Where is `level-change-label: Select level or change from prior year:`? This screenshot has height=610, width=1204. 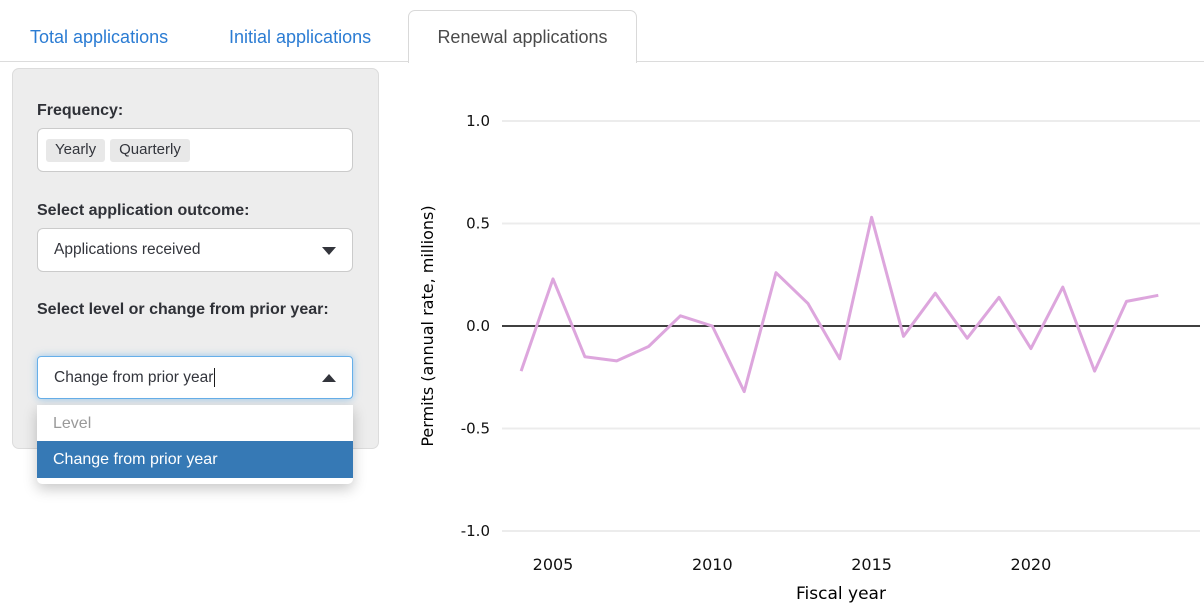
level-change-label: Select level or change from prior year: is located at coordinates (183, 309).